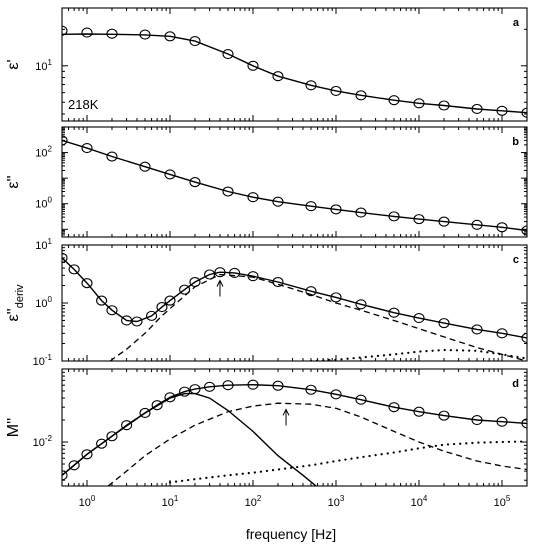  What do you see at coordinates (286, 412) in the screenshot?
I see `peak-arrow-head` at bounding box center [286, 412].